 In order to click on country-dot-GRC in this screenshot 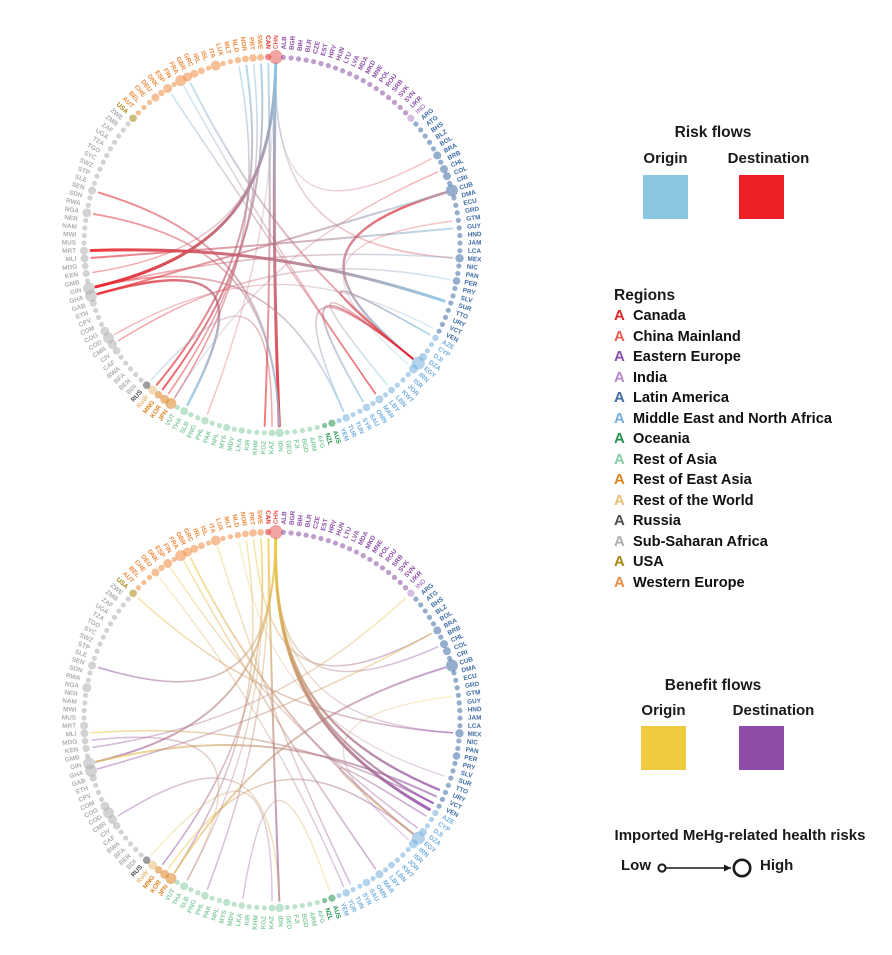, I will do `click(194, 548)`.